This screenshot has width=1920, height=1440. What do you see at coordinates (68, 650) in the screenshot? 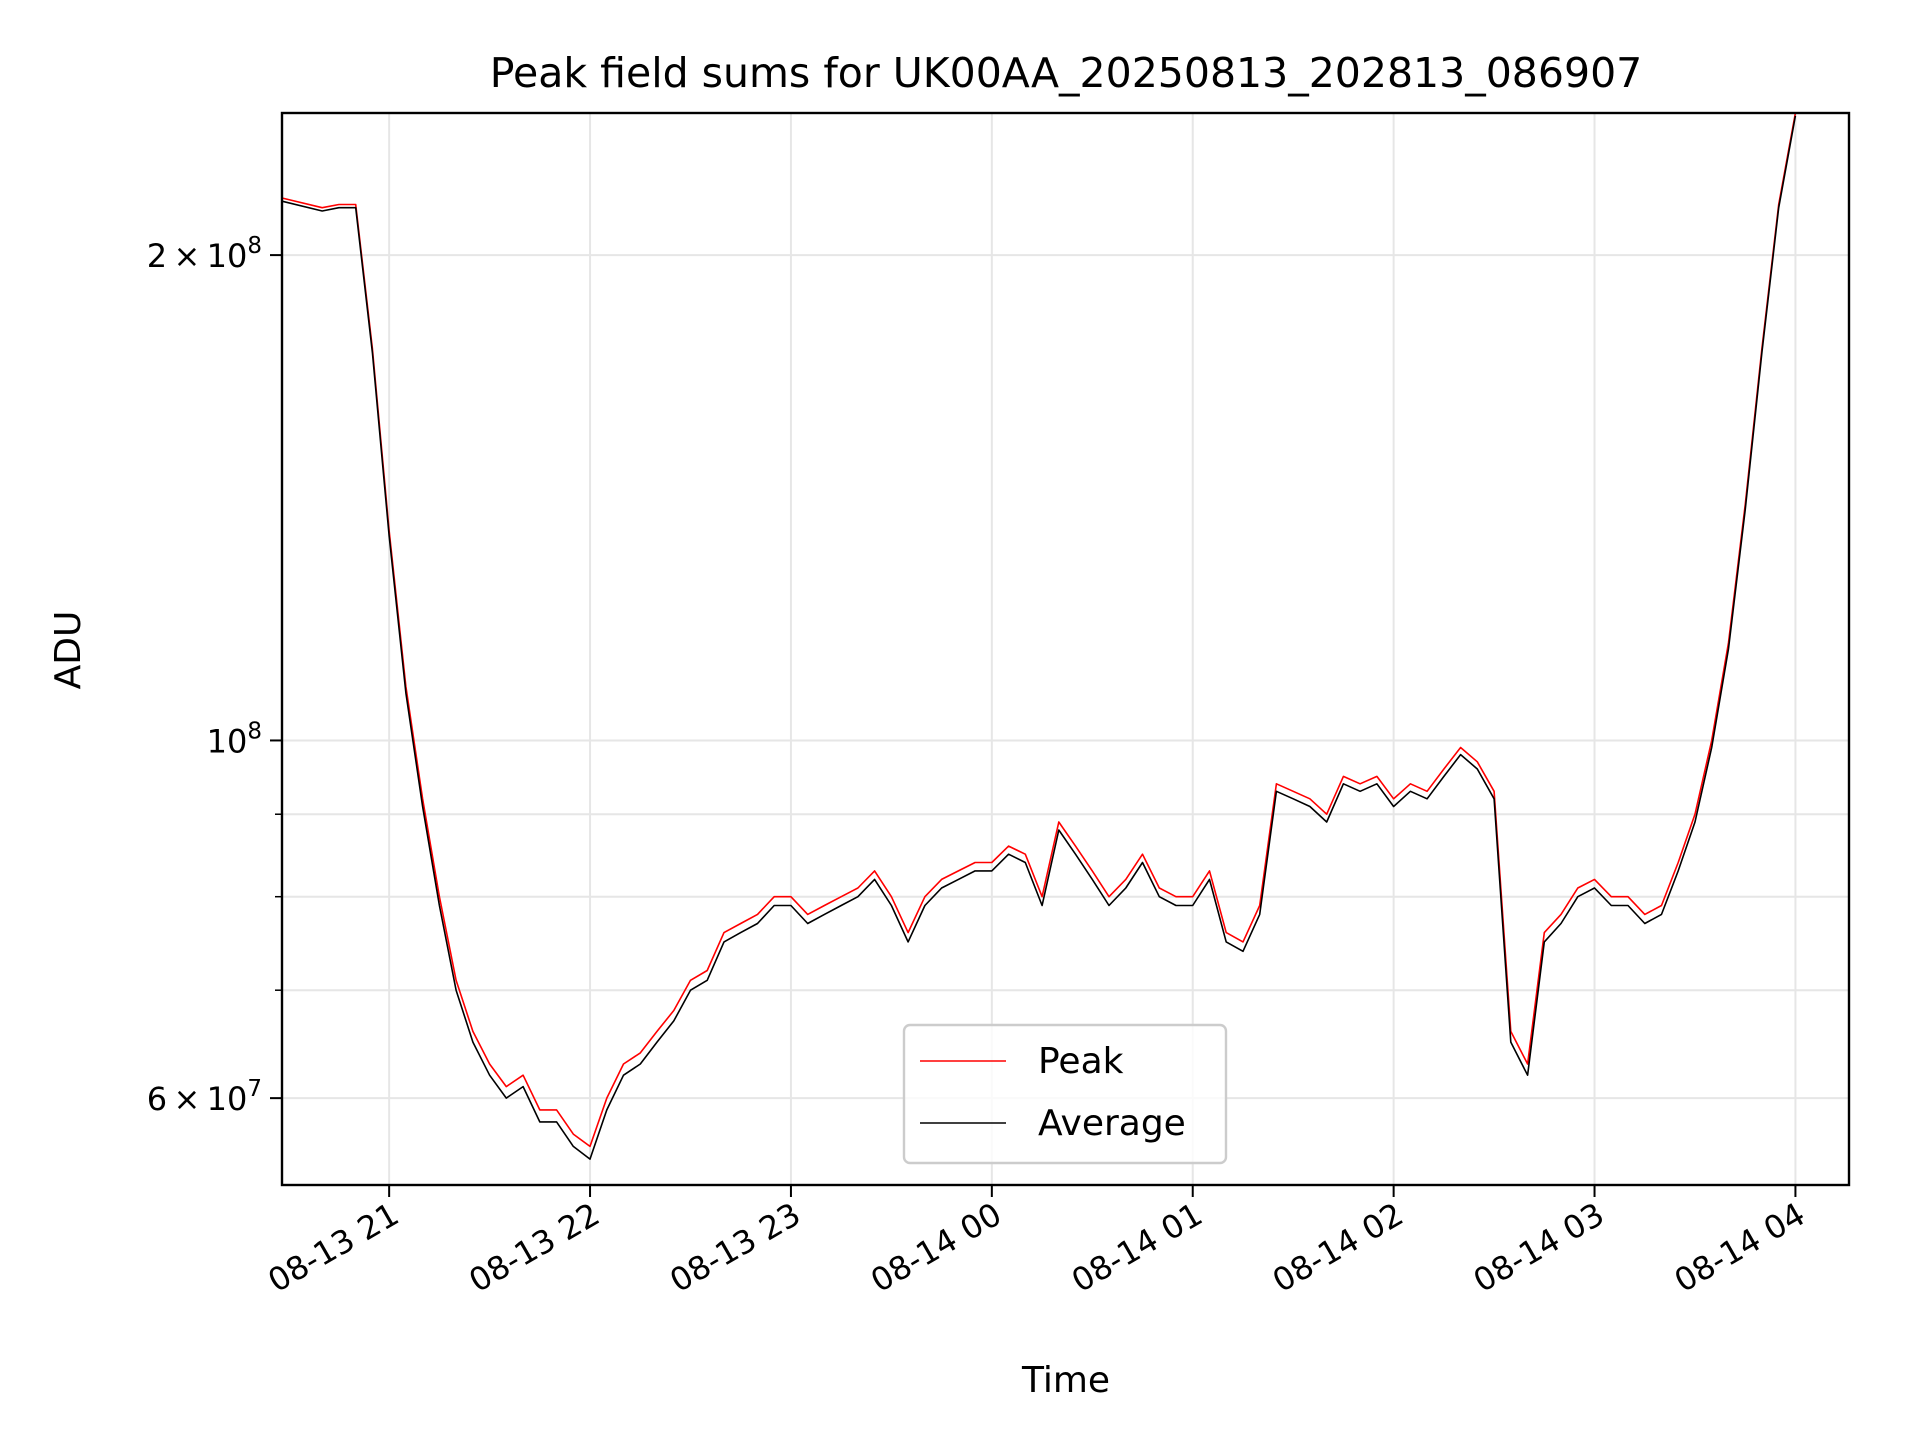
I see `y-axis-label: ADU` at bounding box center [68, 650].